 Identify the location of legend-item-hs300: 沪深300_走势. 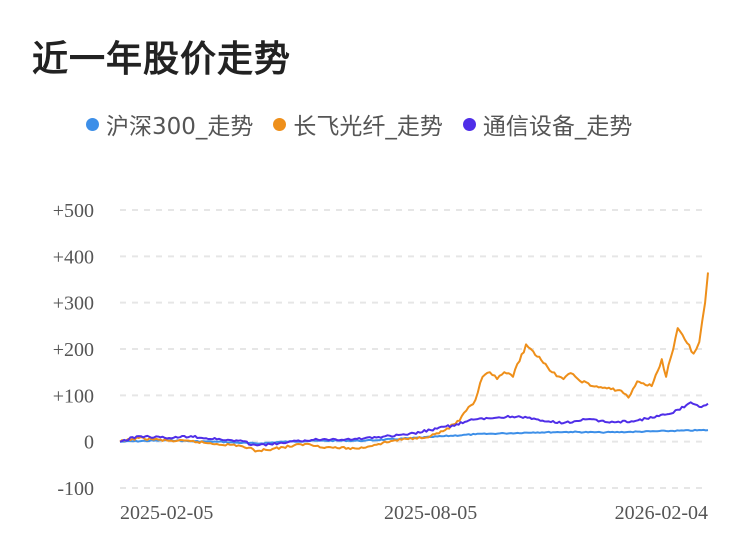
(169, 124).